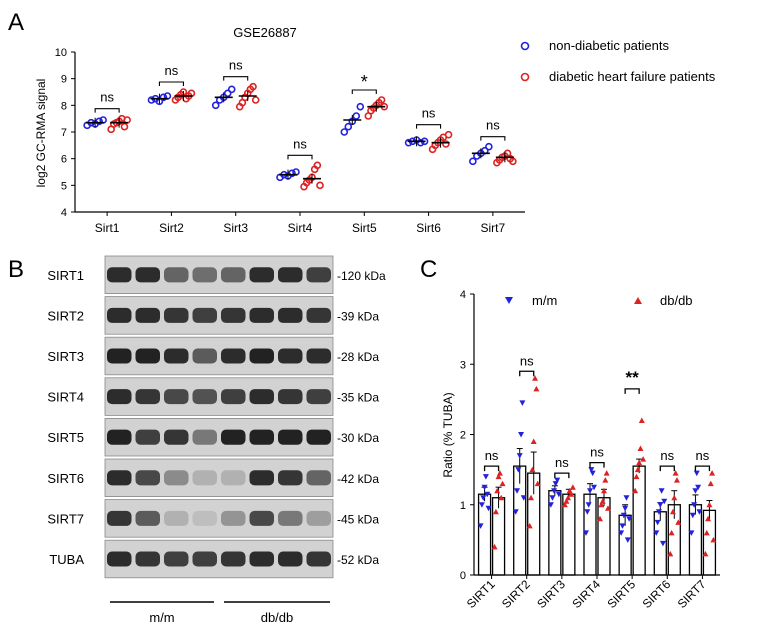 The image size is (762, 640). I want to click on chart-a-title: GSE26887, so click(265, 32).